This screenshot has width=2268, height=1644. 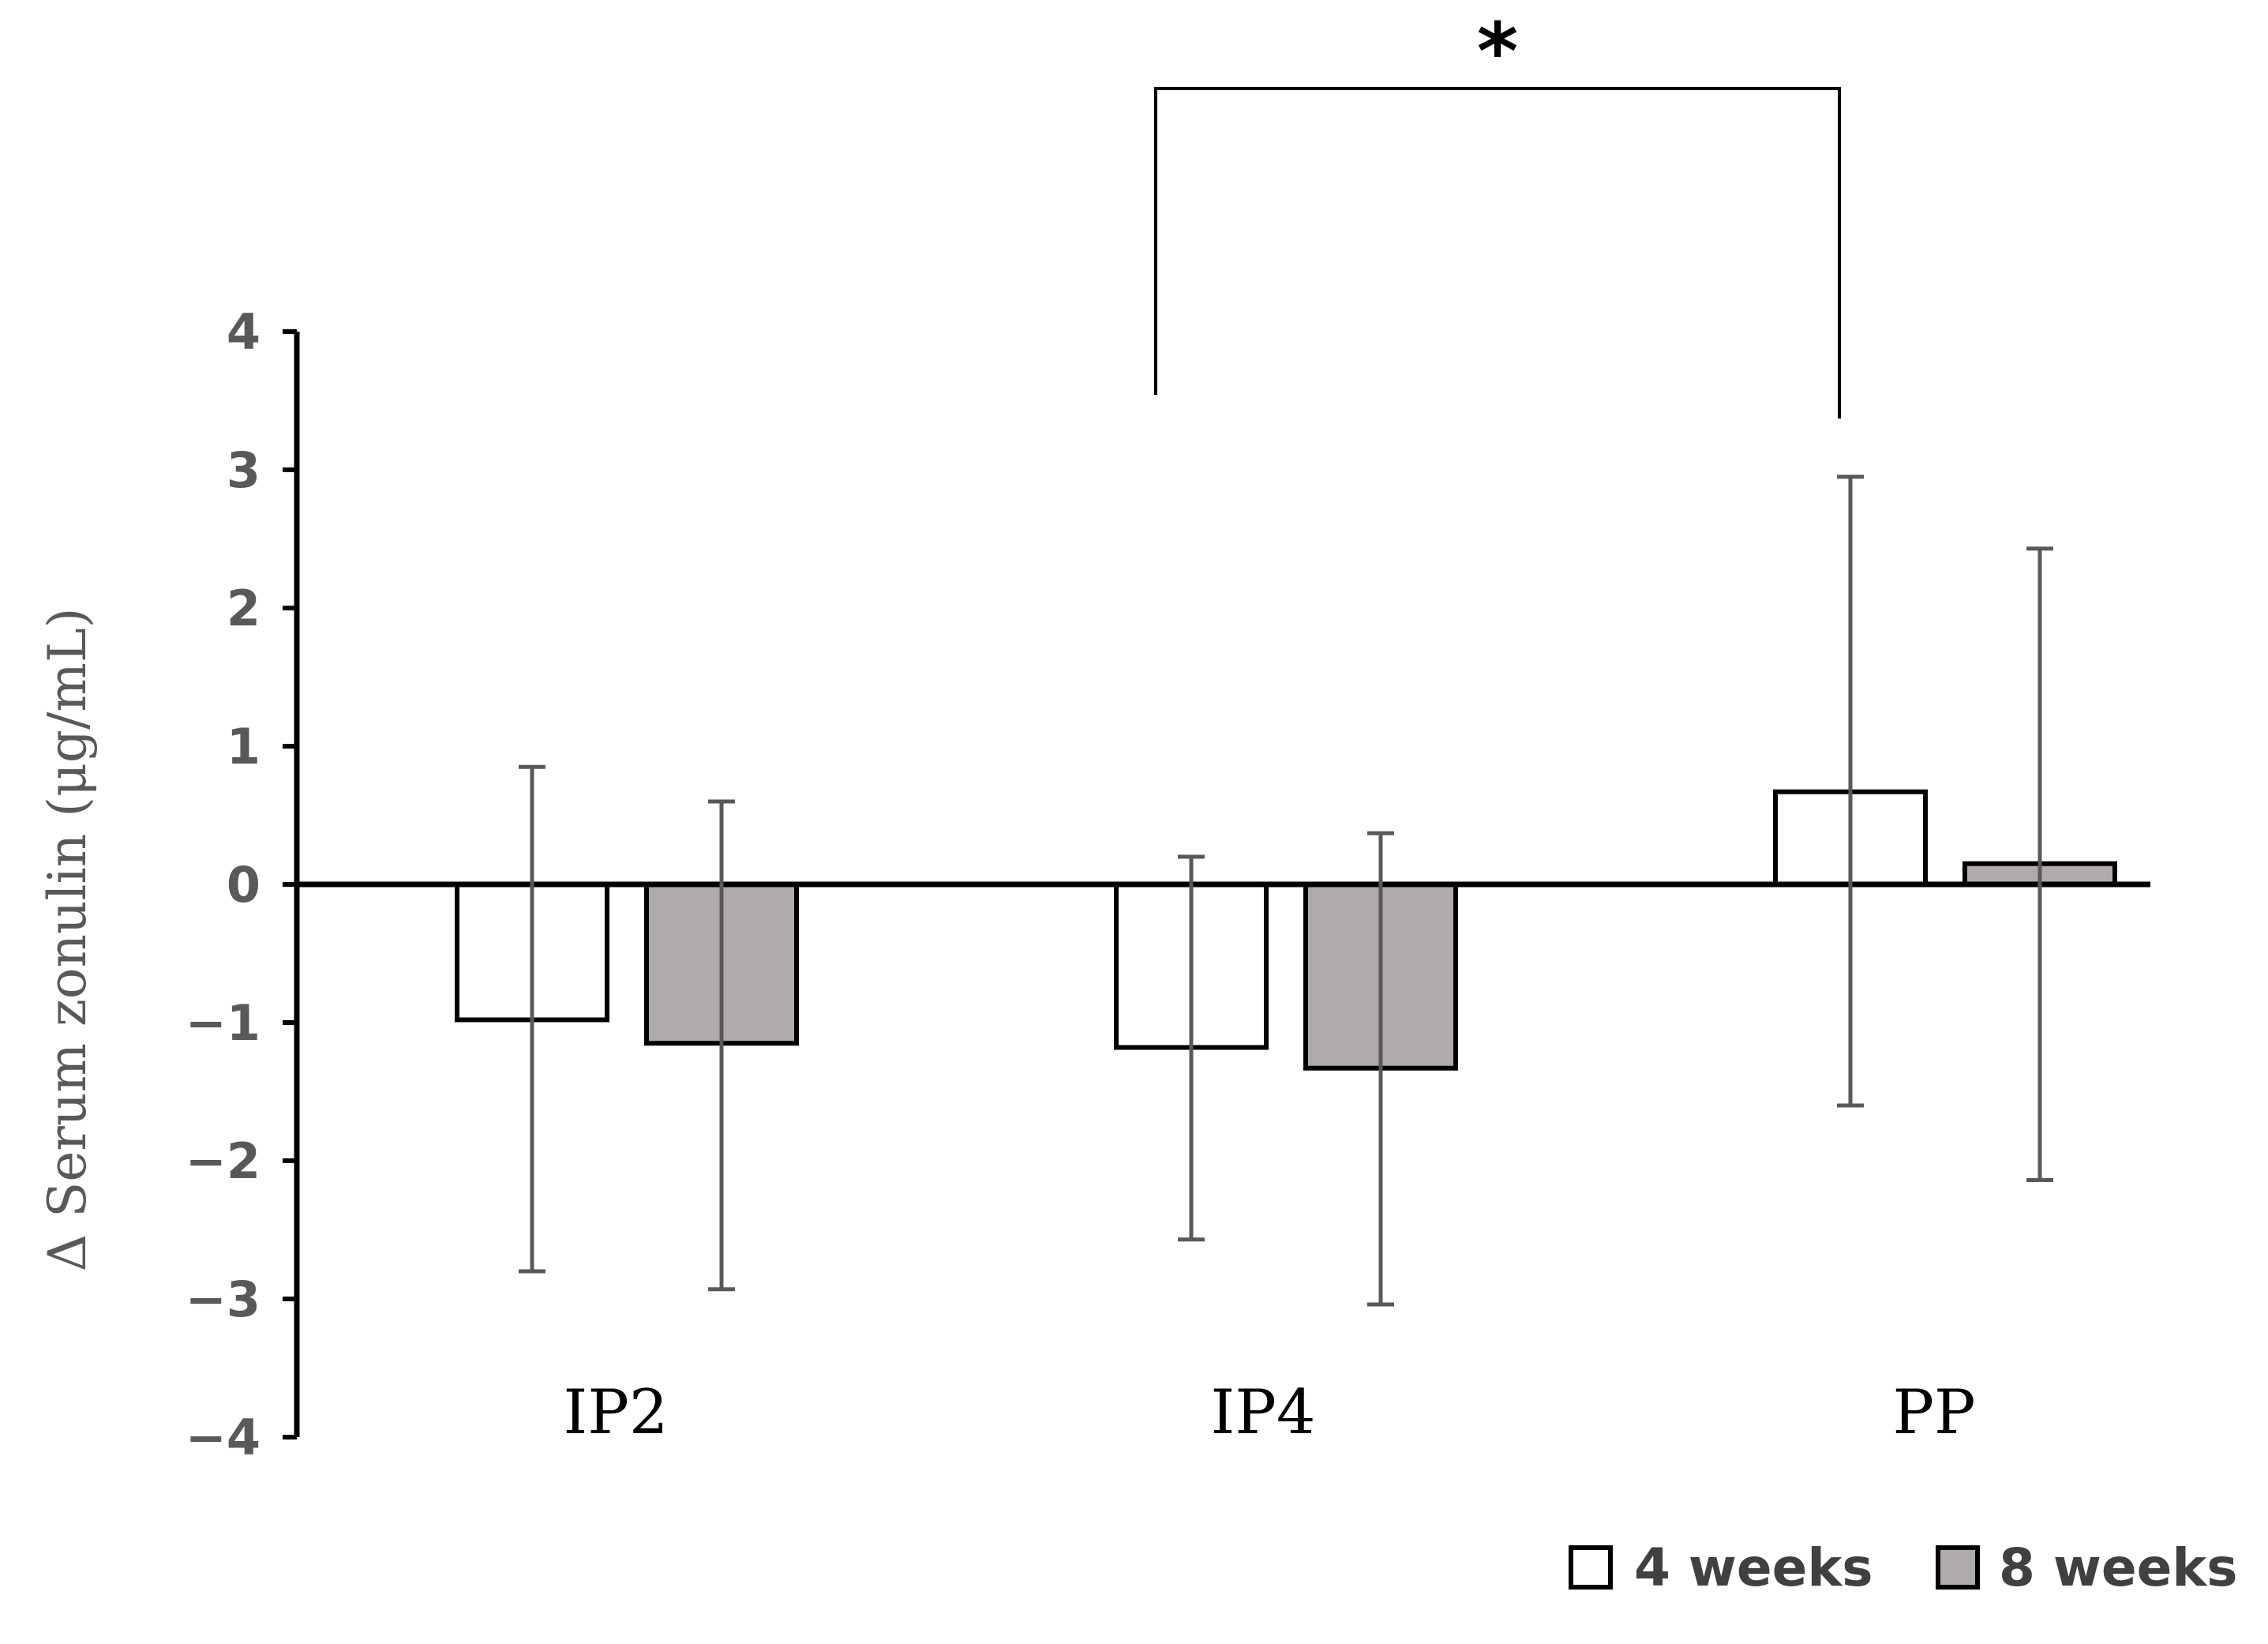 I want to click on bars-group, so click(x=1286, y=930).